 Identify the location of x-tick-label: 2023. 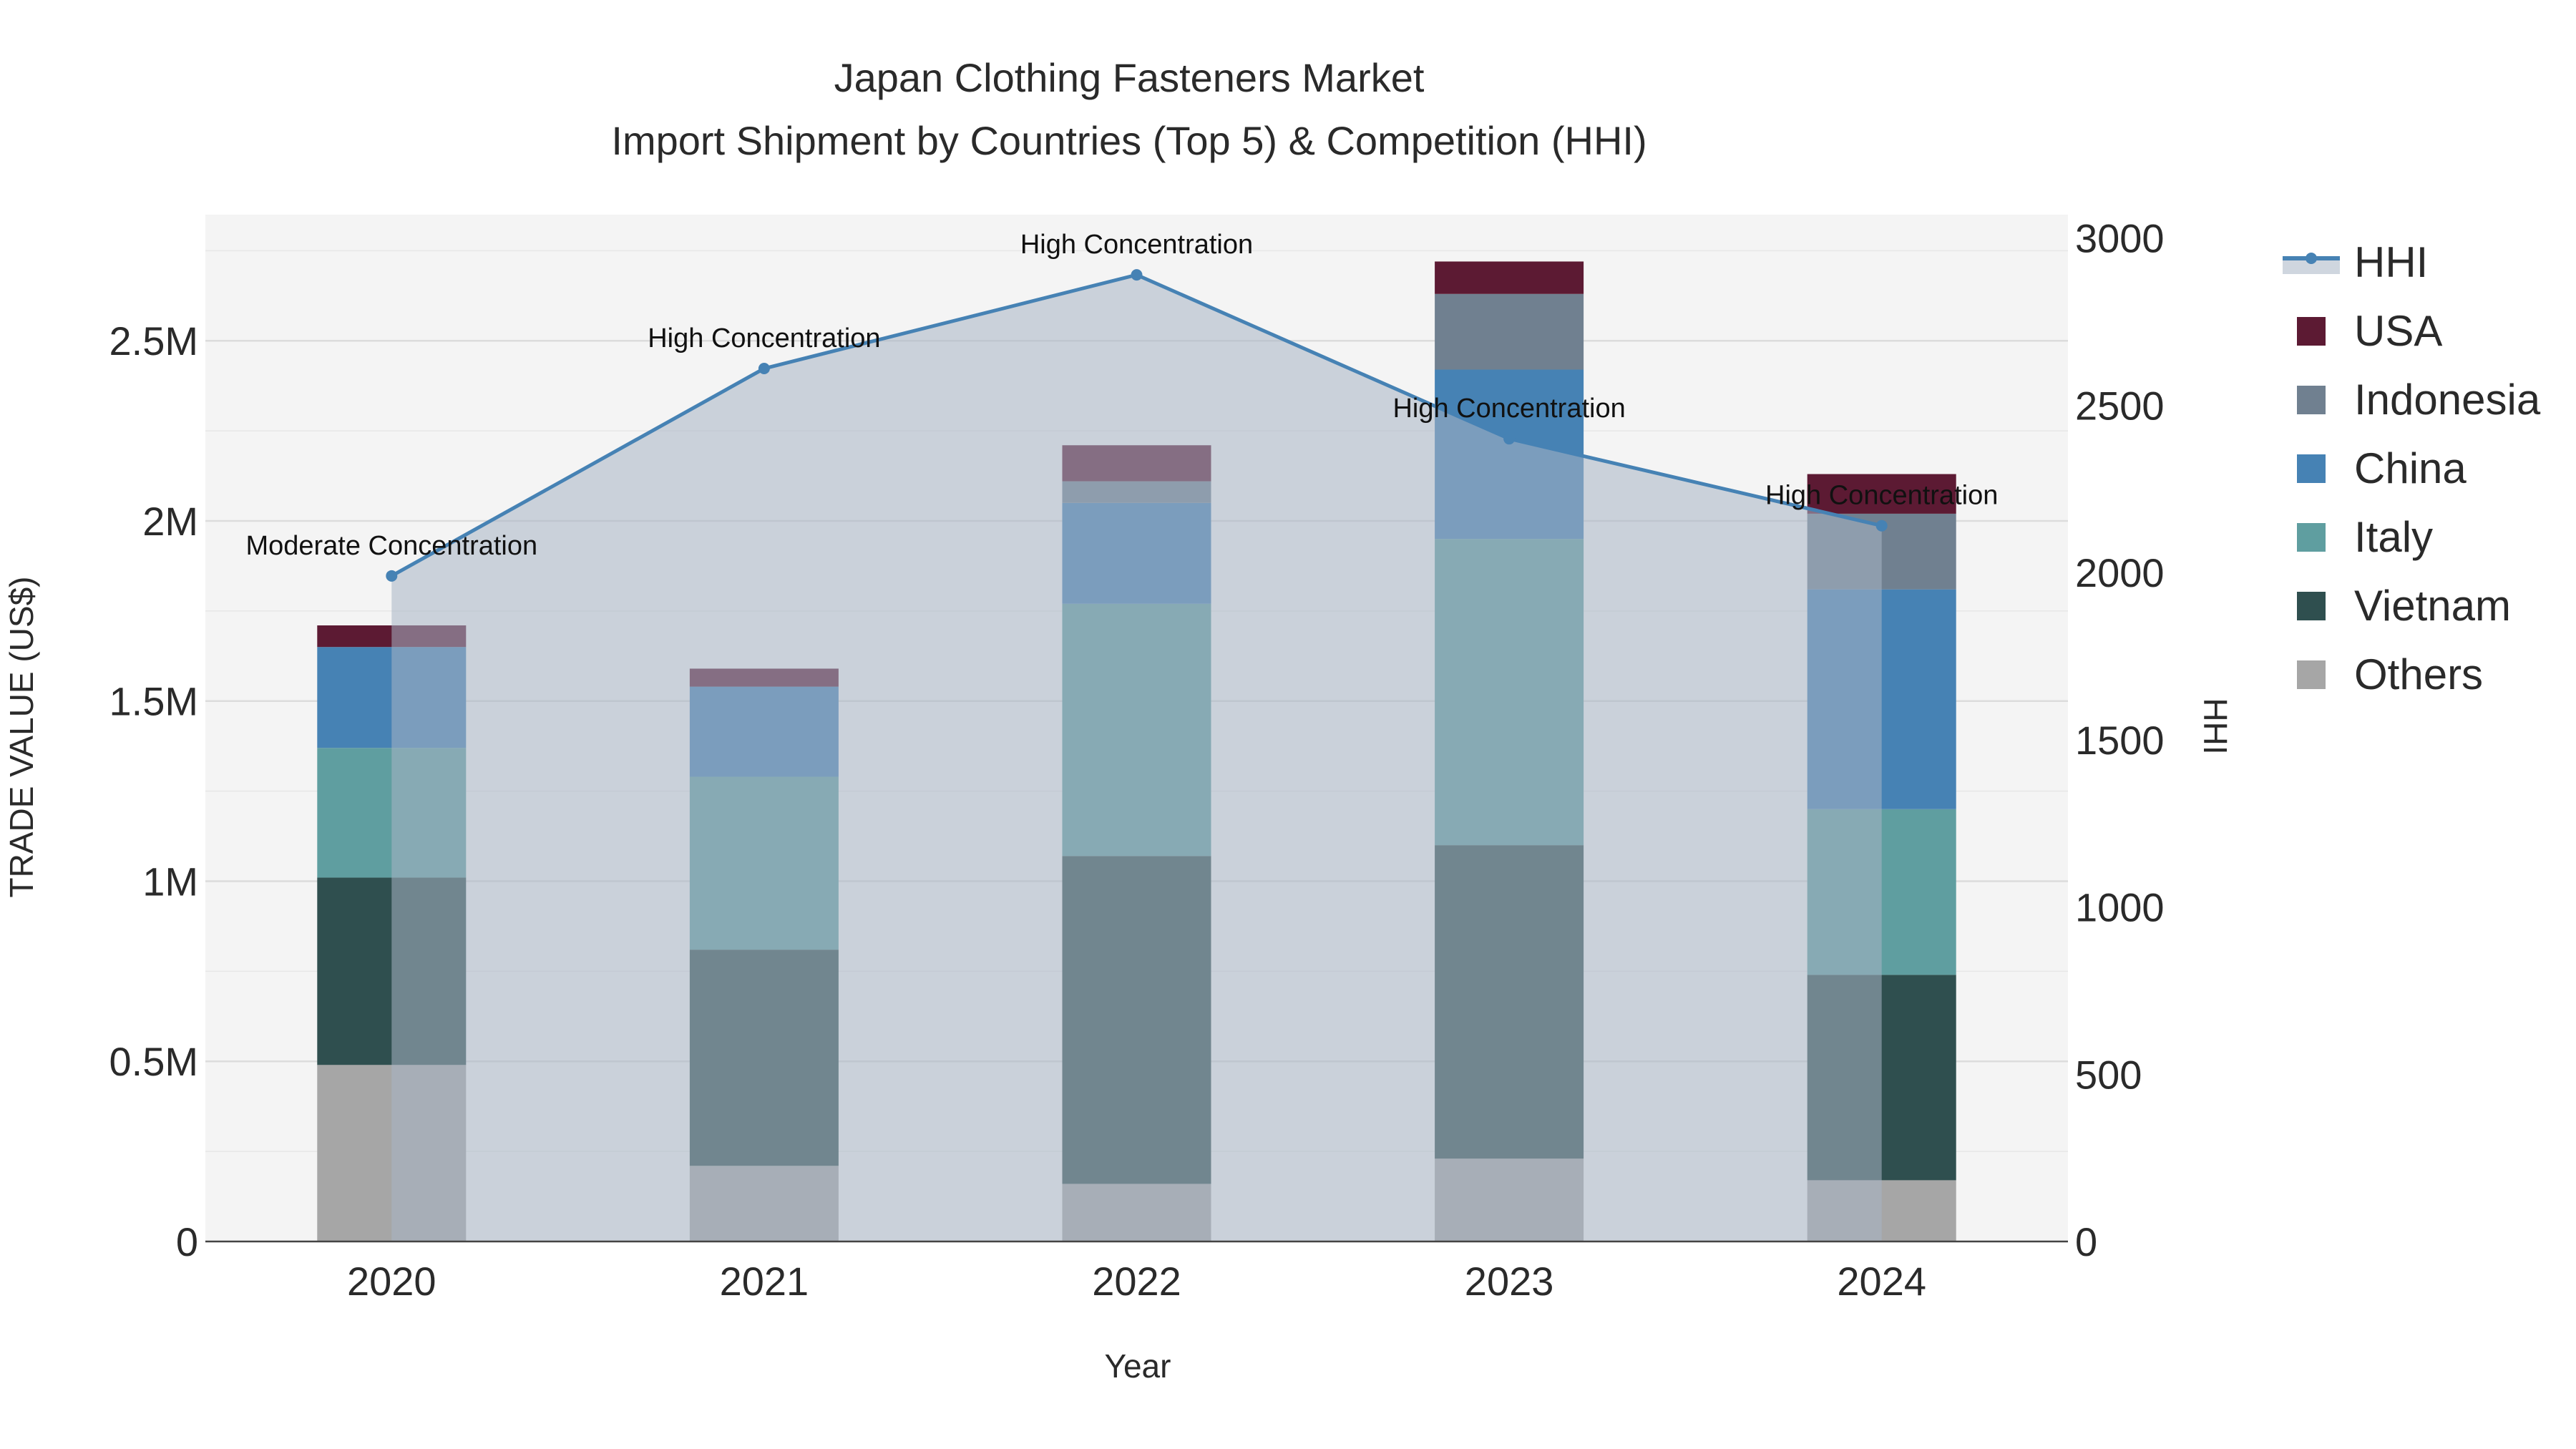
(1509, 1281).